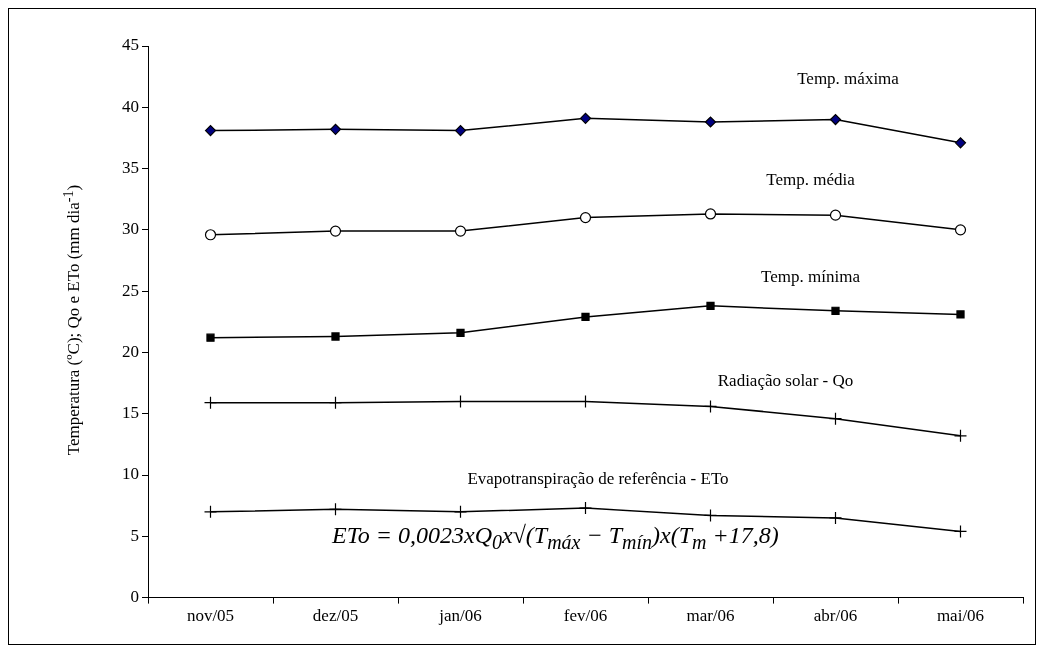 The width and height of the screenshot is (1044, 653). I want to click on x-tick-label: dez/05, so click(335, 616).